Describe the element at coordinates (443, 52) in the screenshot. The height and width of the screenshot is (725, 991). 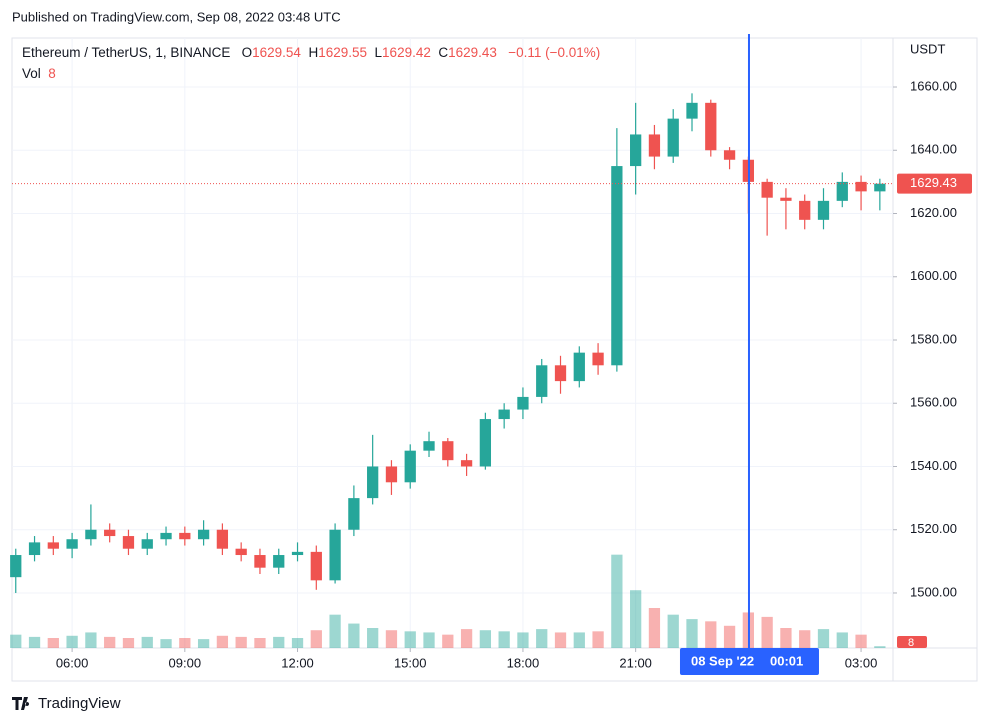
I see `ohlc-key: C` at that location.